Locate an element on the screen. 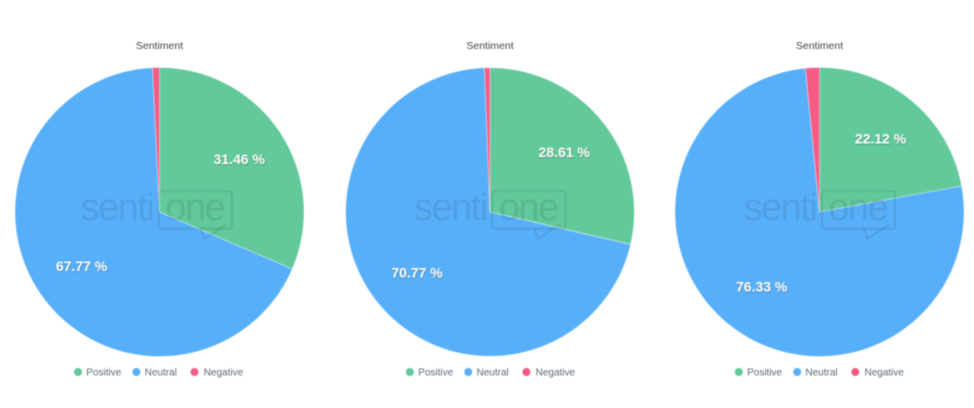 This screenshot has height=408, width=974. svg-text: 31.46 % is located at coordinates (240, 159).